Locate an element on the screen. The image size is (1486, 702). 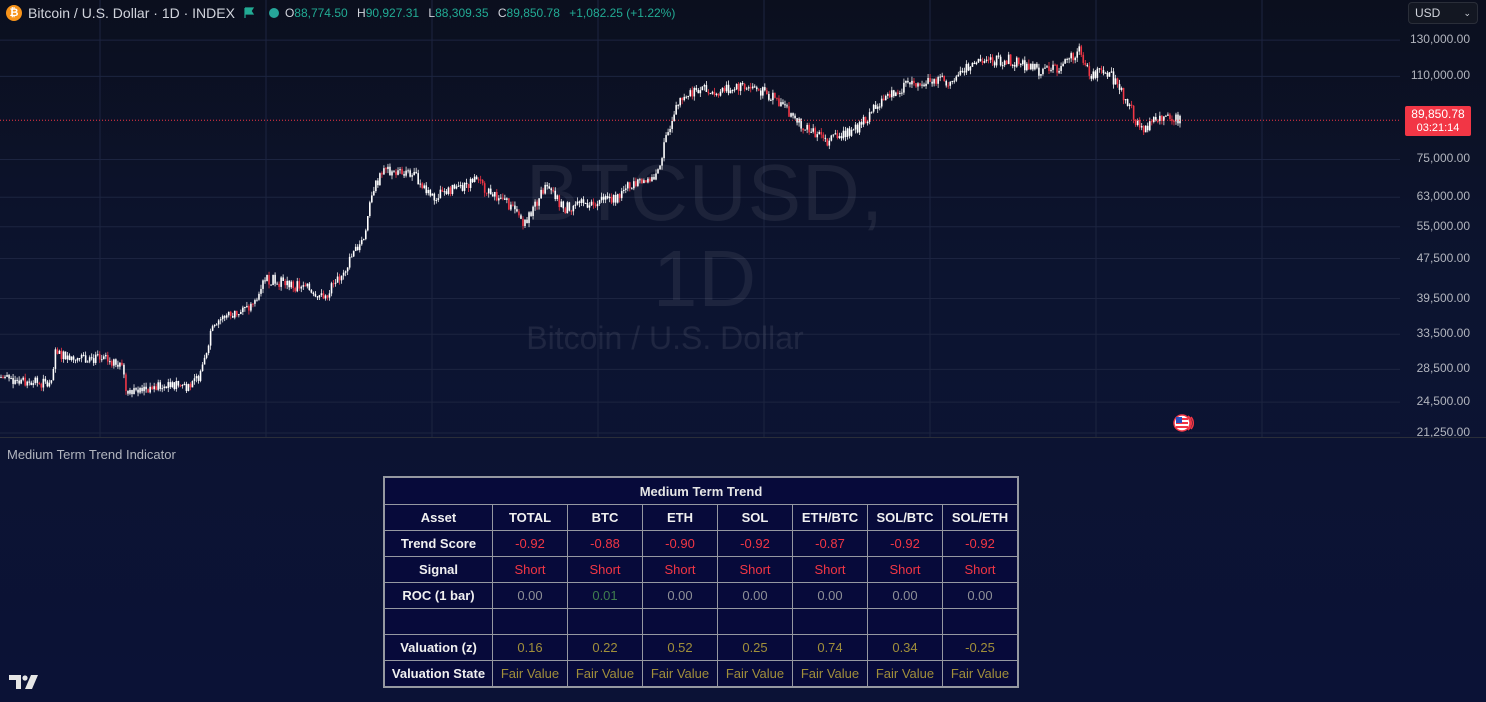
us-flag-event-icon is located at coordinates (1184, 423).